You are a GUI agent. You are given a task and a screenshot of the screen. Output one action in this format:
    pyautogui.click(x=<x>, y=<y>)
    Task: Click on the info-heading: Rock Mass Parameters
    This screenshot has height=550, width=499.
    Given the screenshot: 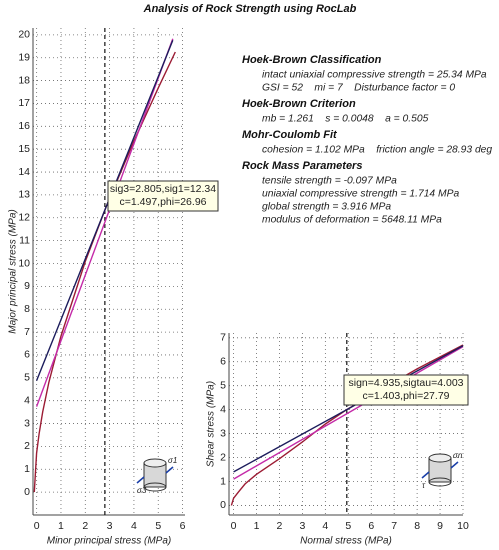 What is the action you would take?
    pyautogui.click(x=302, y=166)
    